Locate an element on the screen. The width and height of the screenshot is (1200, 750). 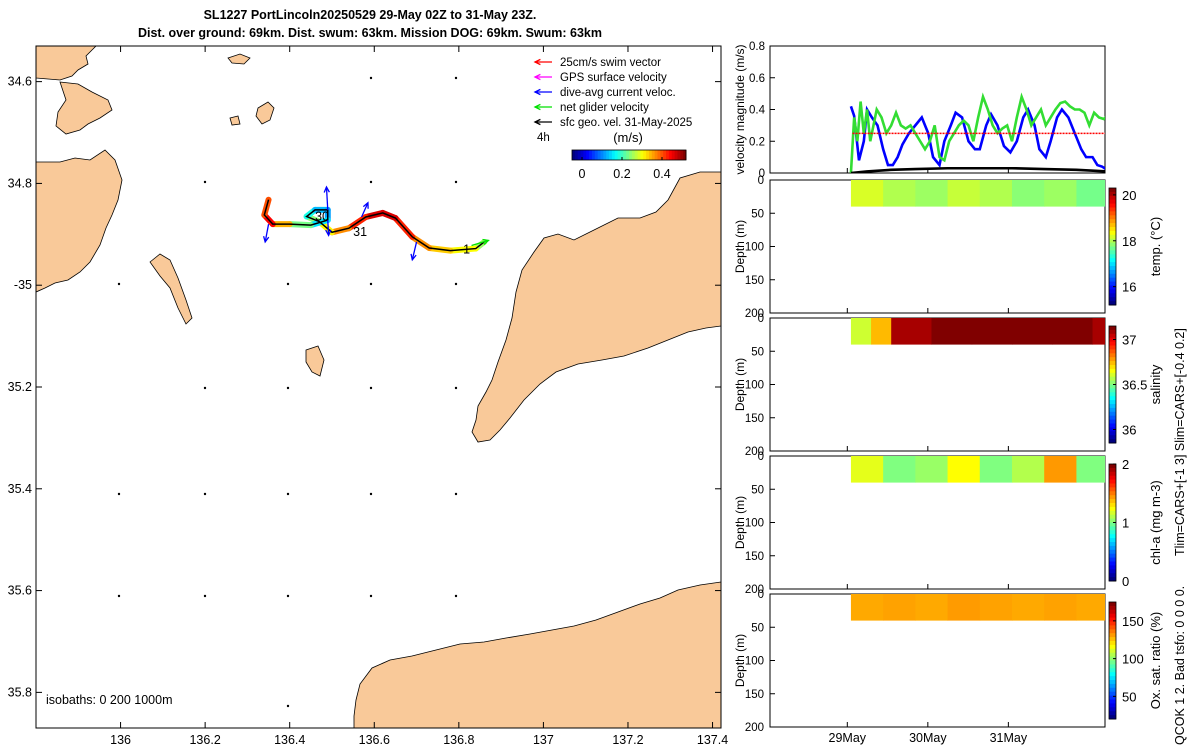
section-colorbar-label: temp. (°C) is located at coordinates (1155, 246).